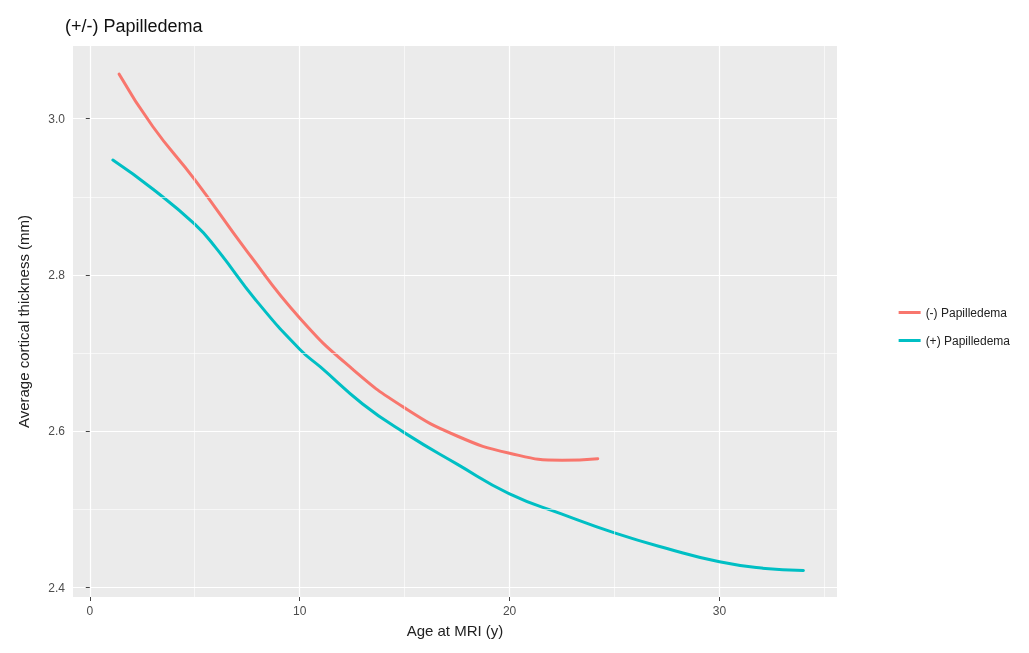 The height and width of the screenshot is (653, 1029). What do you see at coordinates (968, 340) in the screenshot?
I see `legend-label: (+) Papilledema` at bounding box center [968, 340].